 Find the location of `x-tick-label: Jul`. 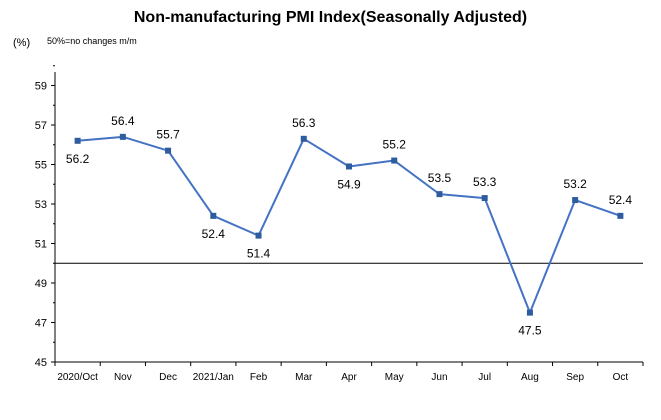

x-tick-label: Jul is located at coordinates (484, 377).